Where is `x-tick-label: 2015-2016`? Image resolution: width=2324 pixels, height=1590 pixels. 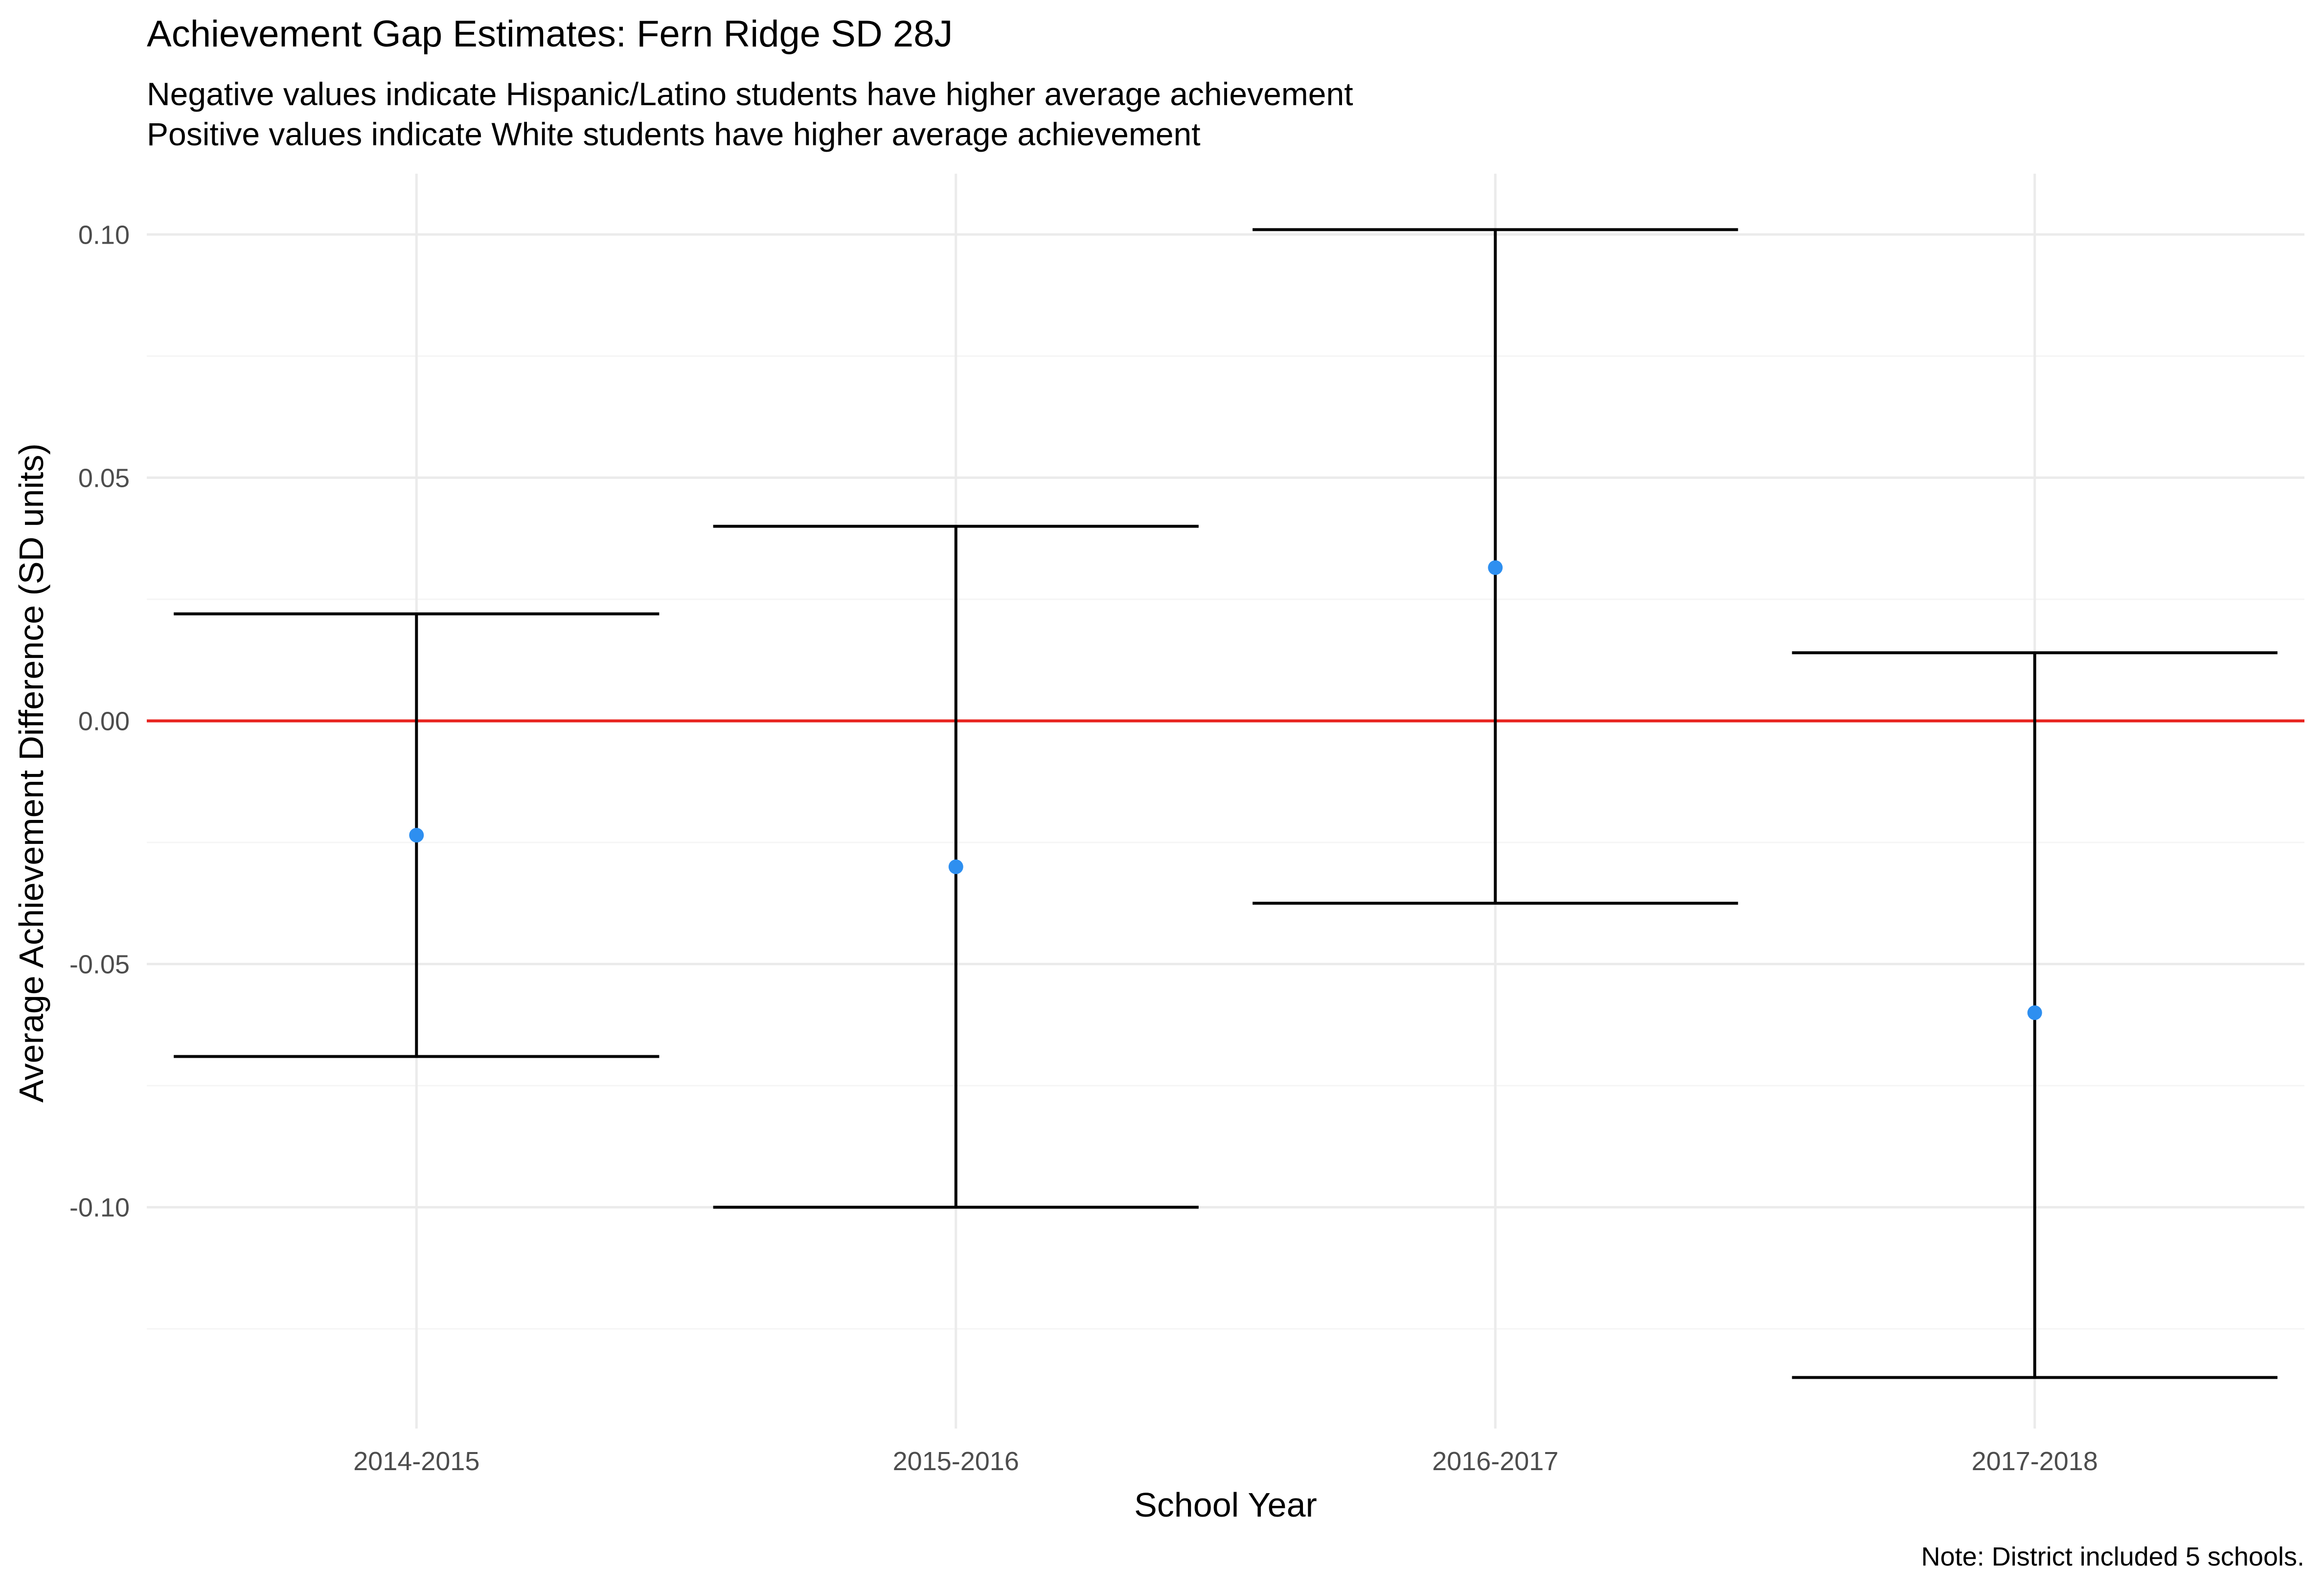 x-tick-label: 2015-2016 is located at coordinates (956, 1462).